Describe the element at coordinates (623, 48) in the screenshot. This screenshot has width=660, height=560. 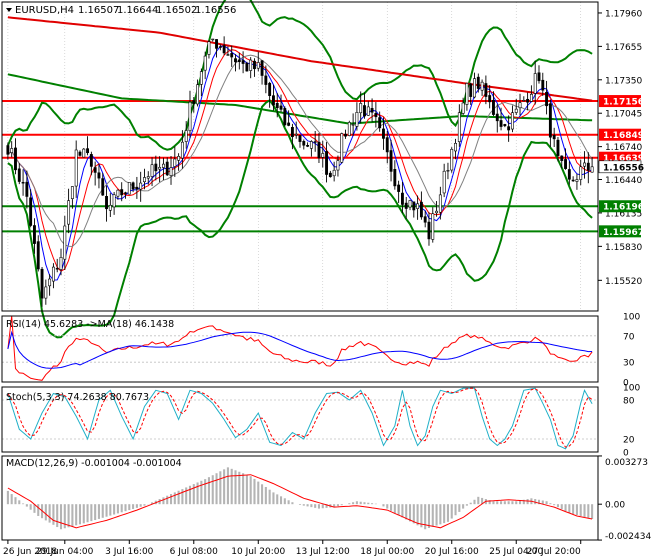
I see `price-tick-label: 1.17655` at that location.